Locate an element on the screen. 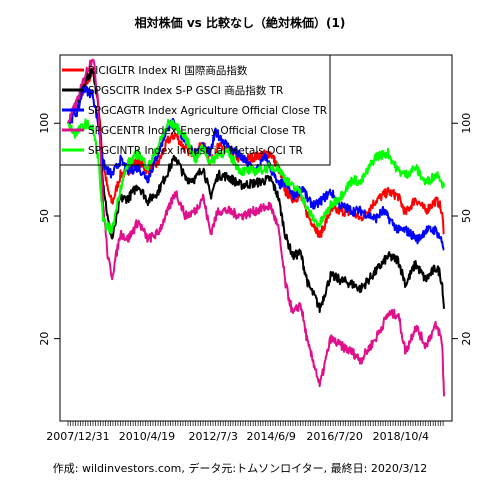 This screenshot has height=480, width=480. legend-label-2: SPGSCITR Index S-P GSCI 商品指数 TR is located at coordinates (185, 90).